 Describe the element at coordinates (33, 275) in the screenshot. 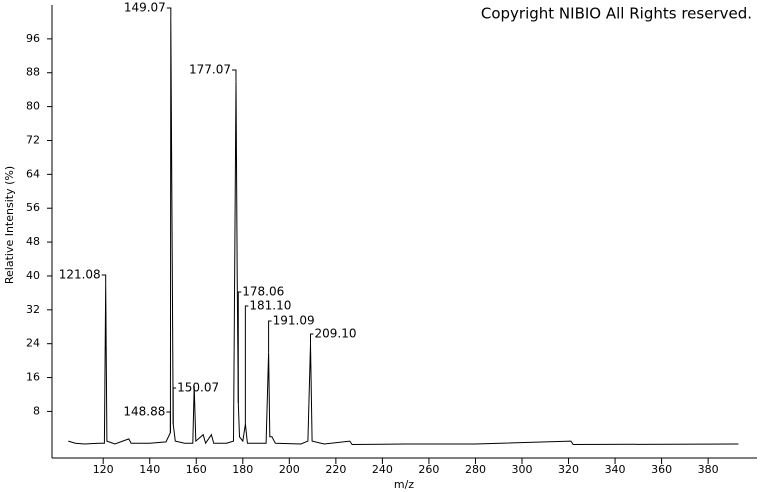

I see `y-tick-label: 40` at that location.